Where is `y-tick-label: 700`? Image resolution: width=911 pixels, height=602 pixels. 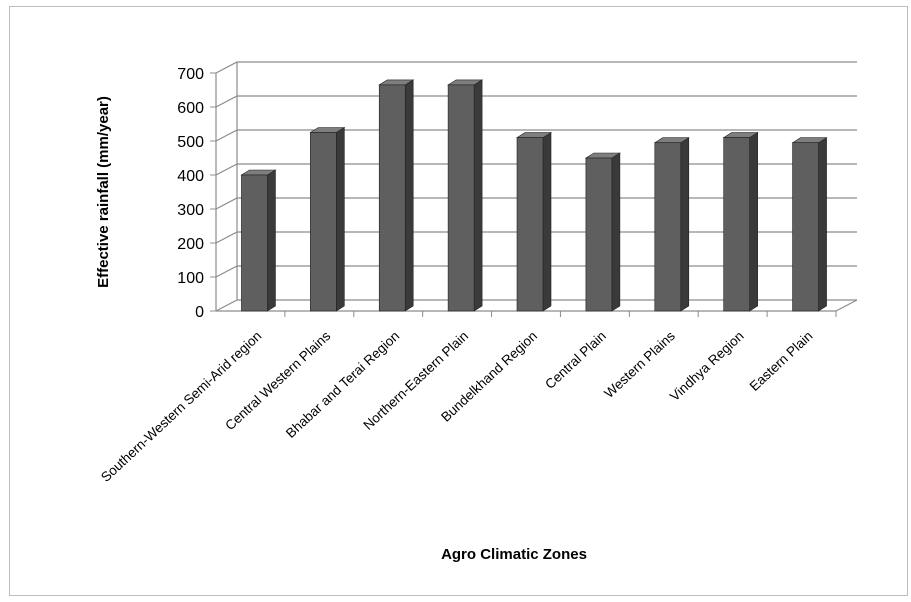 y-tick-label: 700 is located at coordinates (190, 74).